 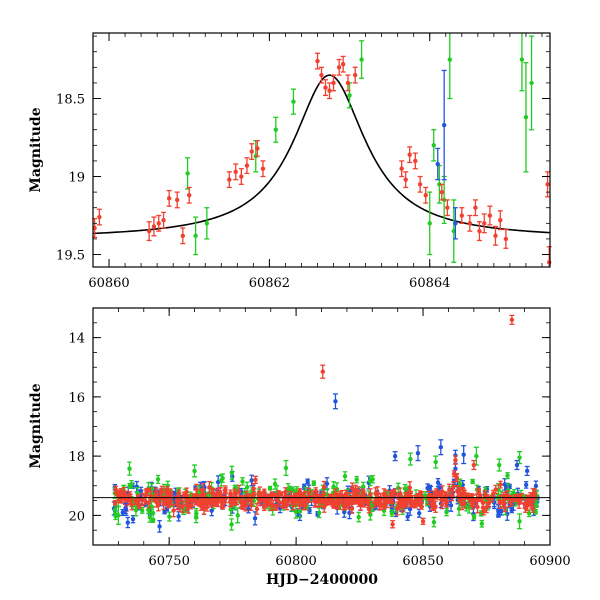 I want to click on bottom-y-tick-label: 16, so click(x=76, y=398).